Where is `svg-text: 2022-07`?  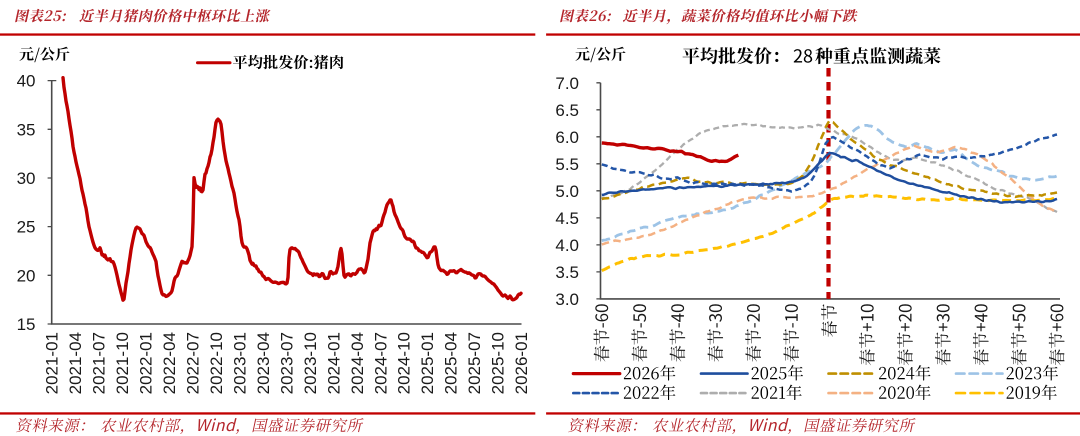 svg-text: 2022-07 is located at coordinates (192, 363).